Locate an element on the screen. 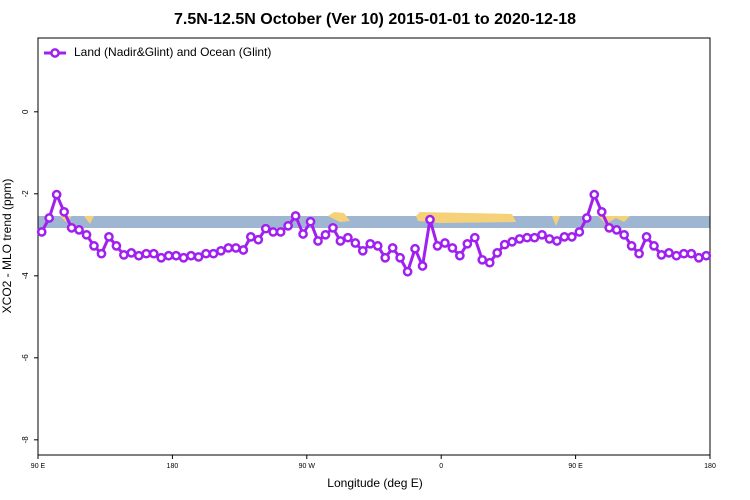  y-tick-label: -6 is located at coordinates (25, 358).